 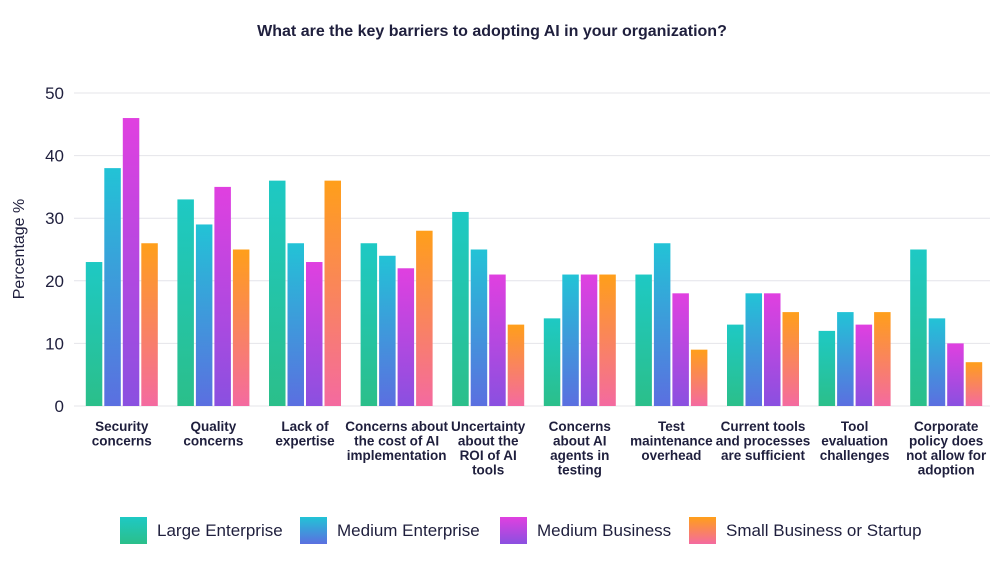 I want to click on x-tick-label: Test maintenance overhead, so click(x=671, y=441).